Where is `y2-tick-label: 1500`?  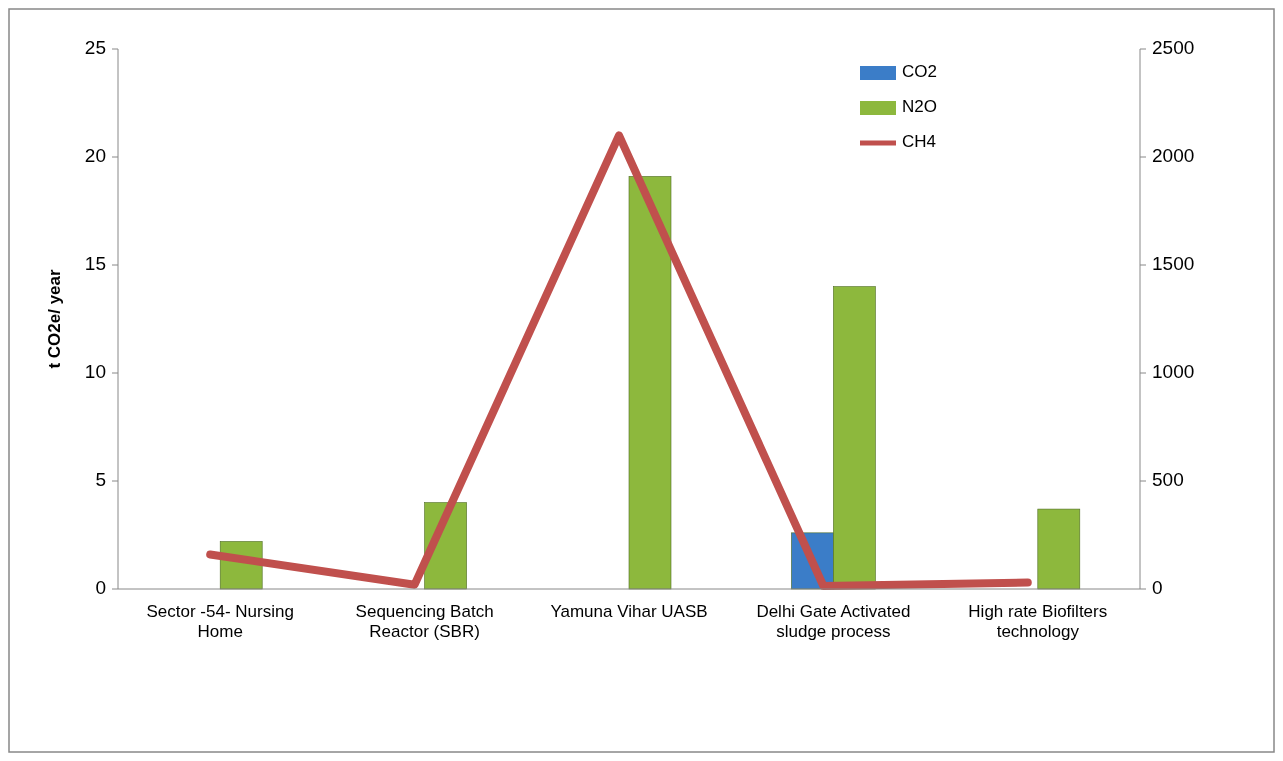 y2-tick-label: 1500 is located at coordinates (1173, 264).